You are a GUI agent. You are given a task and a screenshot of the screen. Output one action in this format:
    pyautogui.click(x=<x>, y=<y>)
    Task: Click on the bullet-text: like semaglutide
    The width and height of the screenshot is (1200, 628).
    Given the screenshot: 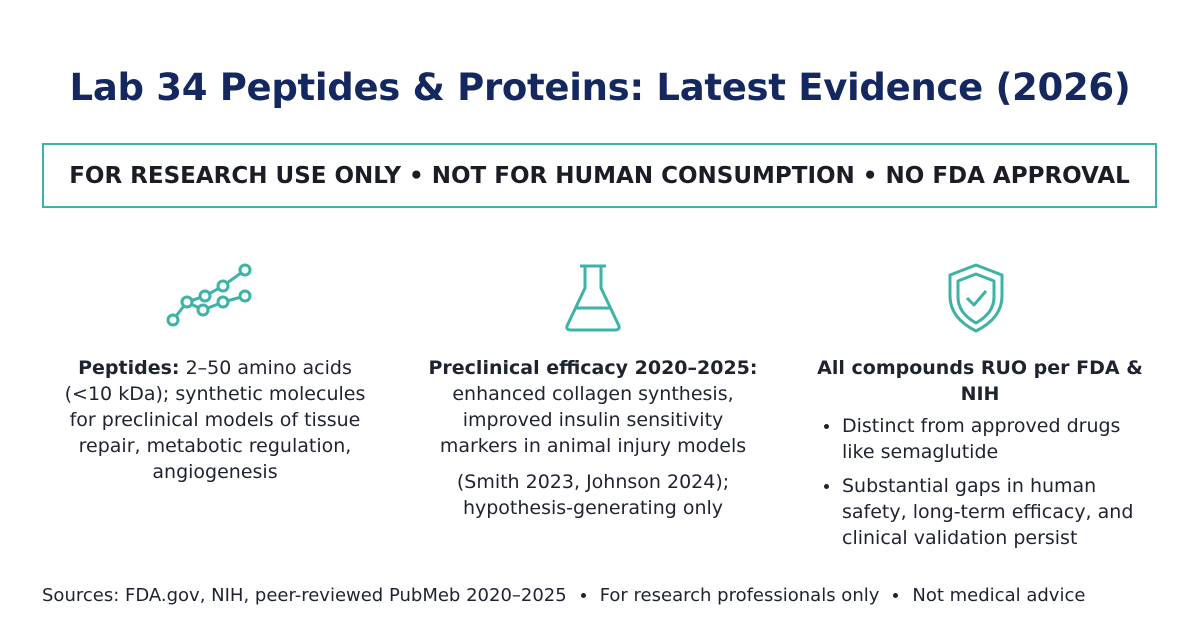 What is the action you would take?
    pyautogui.click(x=920, y=452)
    